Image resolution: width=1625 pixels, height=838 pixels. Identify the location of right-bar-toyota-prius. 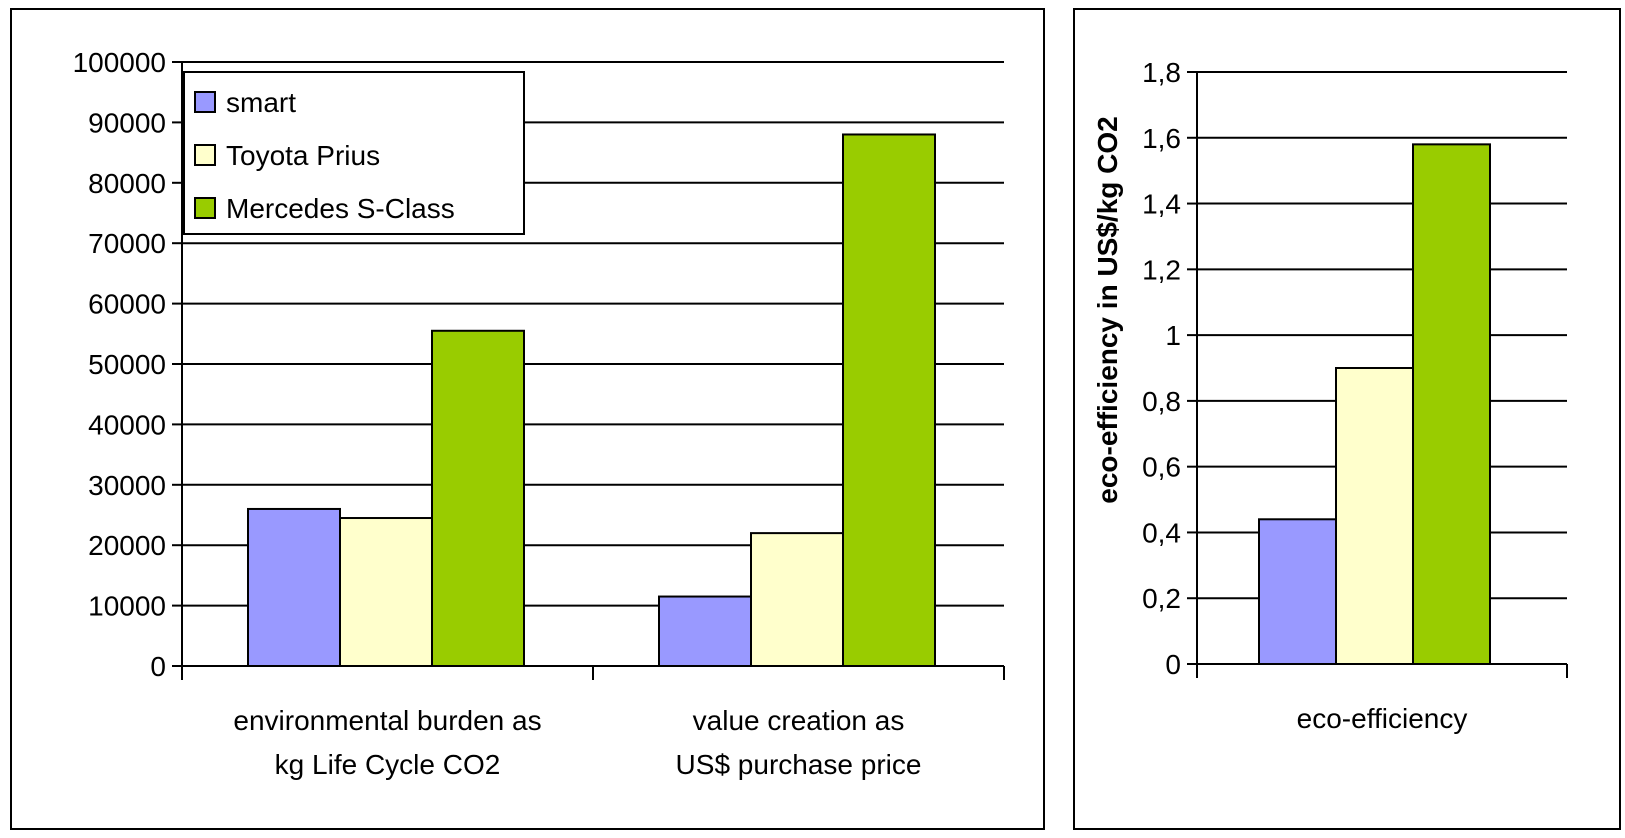
(1374, 516).